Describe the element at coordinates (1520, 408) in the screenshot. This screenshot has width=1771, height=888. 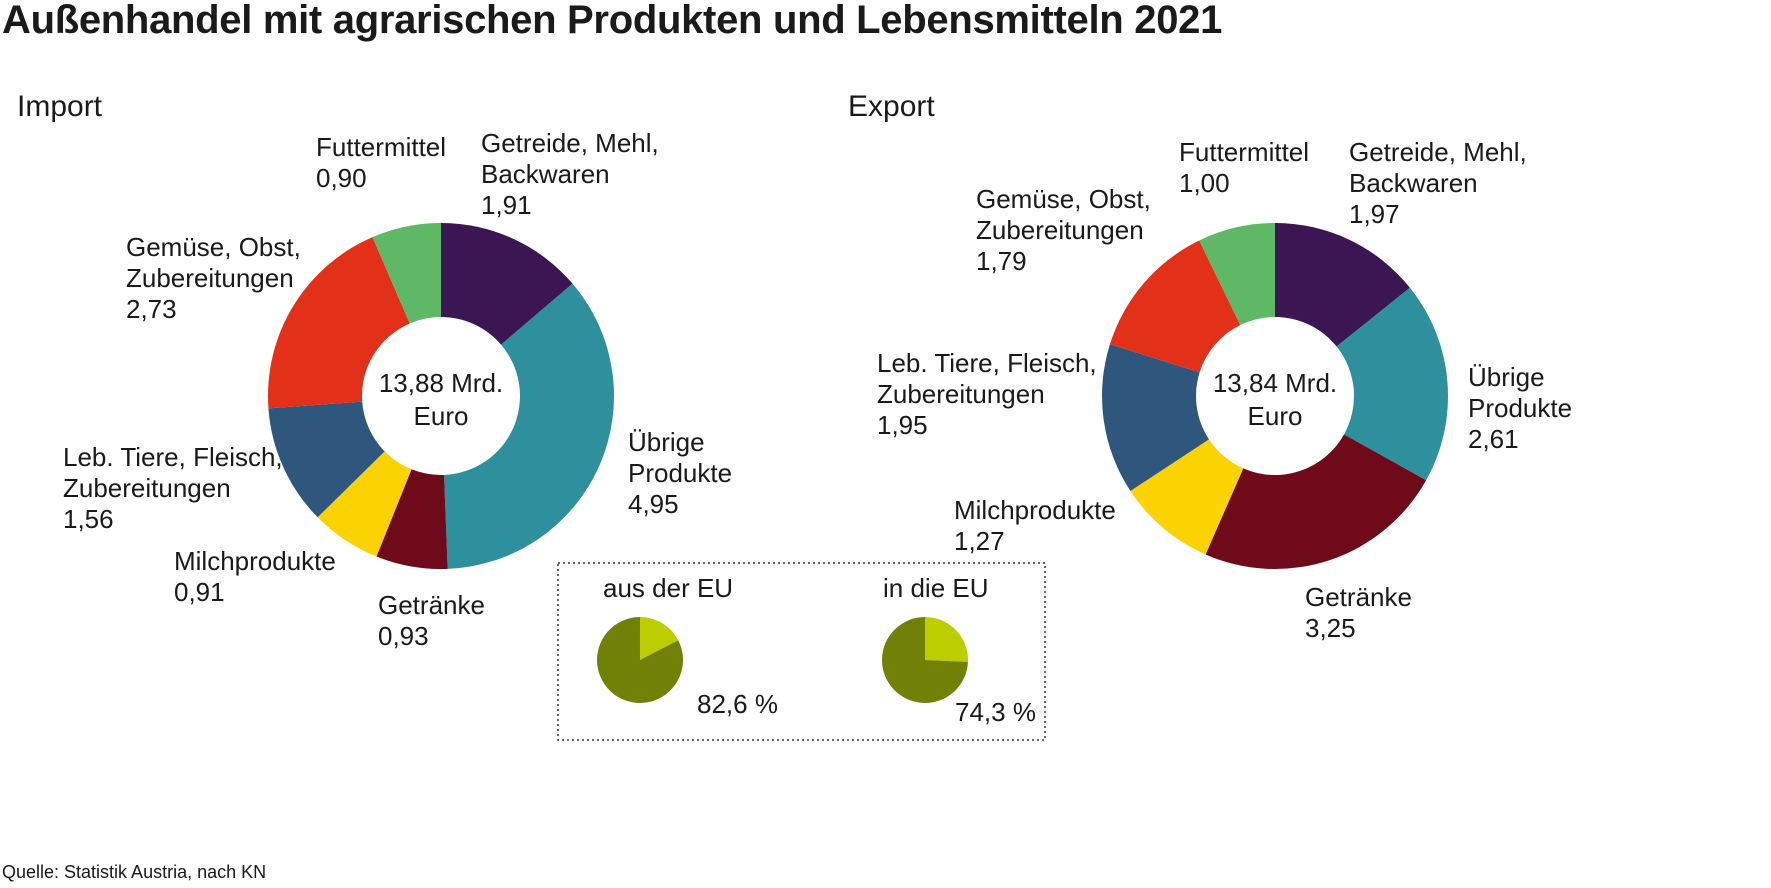
I see `export-label-uebrige-produkte: Übrige Produkte 2,61` at that location.